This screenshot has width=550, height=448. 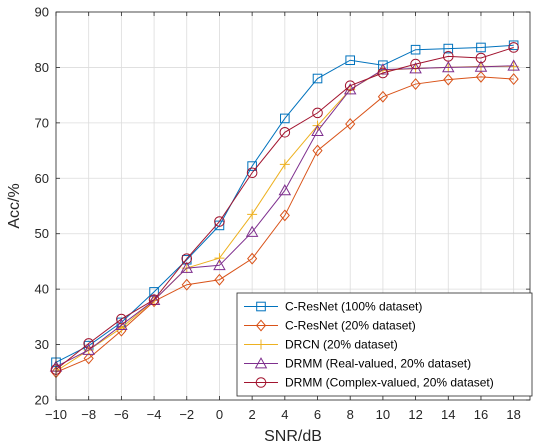 I want to click on legend-label: DRCN (20% dataset), so click(x=341, y=345).